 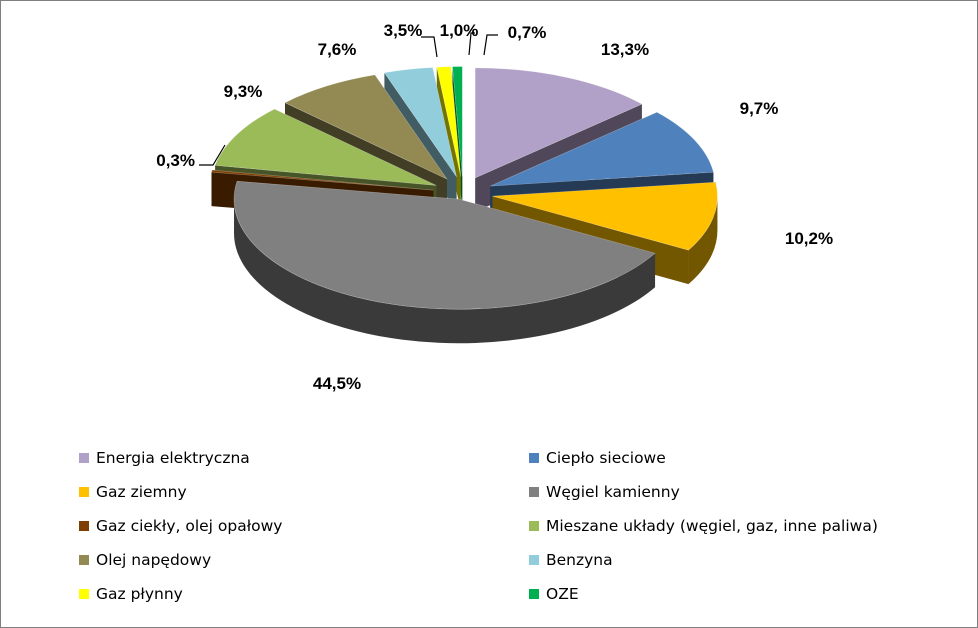 What do you see at coordinates (175, 160) in the screenshot?
I see `data-label: 0,3%` at bounding box center [175, 160].